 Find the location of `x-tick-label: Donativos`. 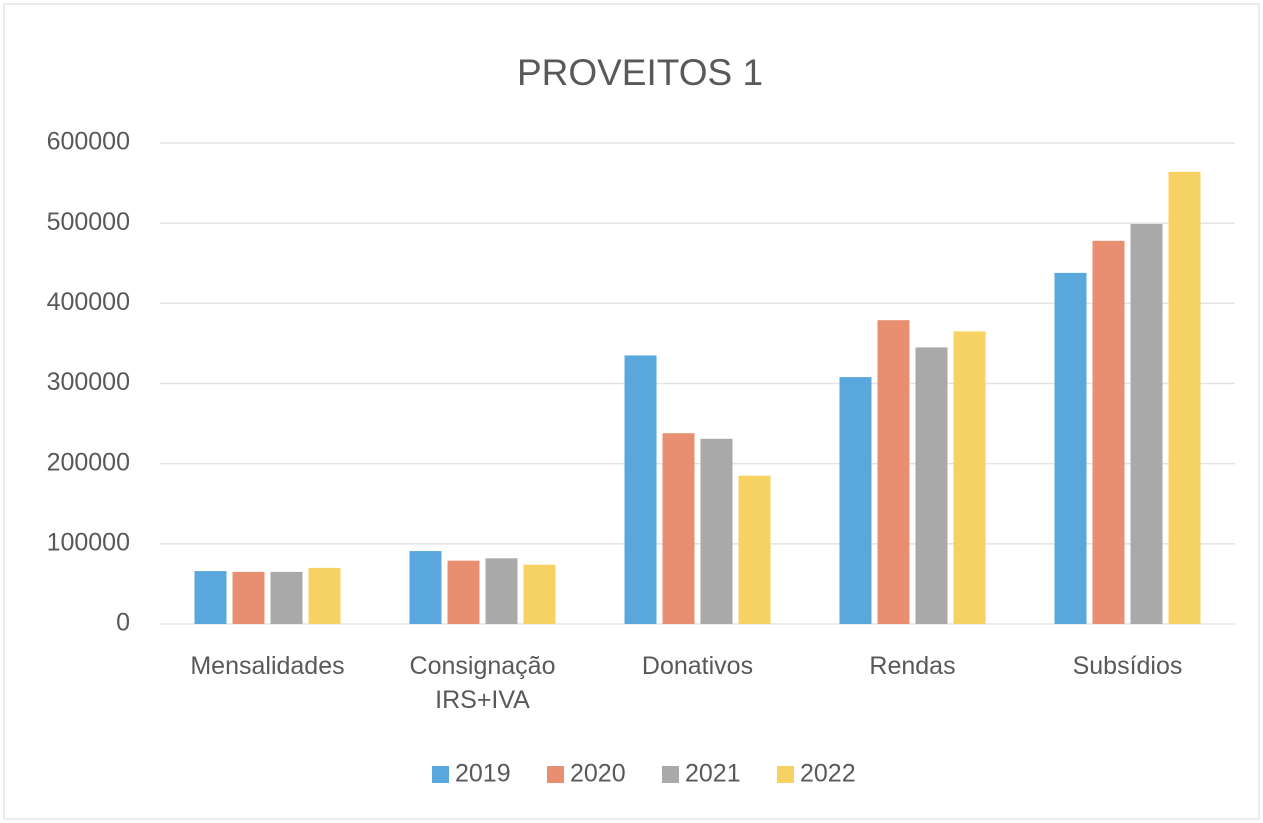

x-tick-label: Donativos is located at coordinates (697, 666).